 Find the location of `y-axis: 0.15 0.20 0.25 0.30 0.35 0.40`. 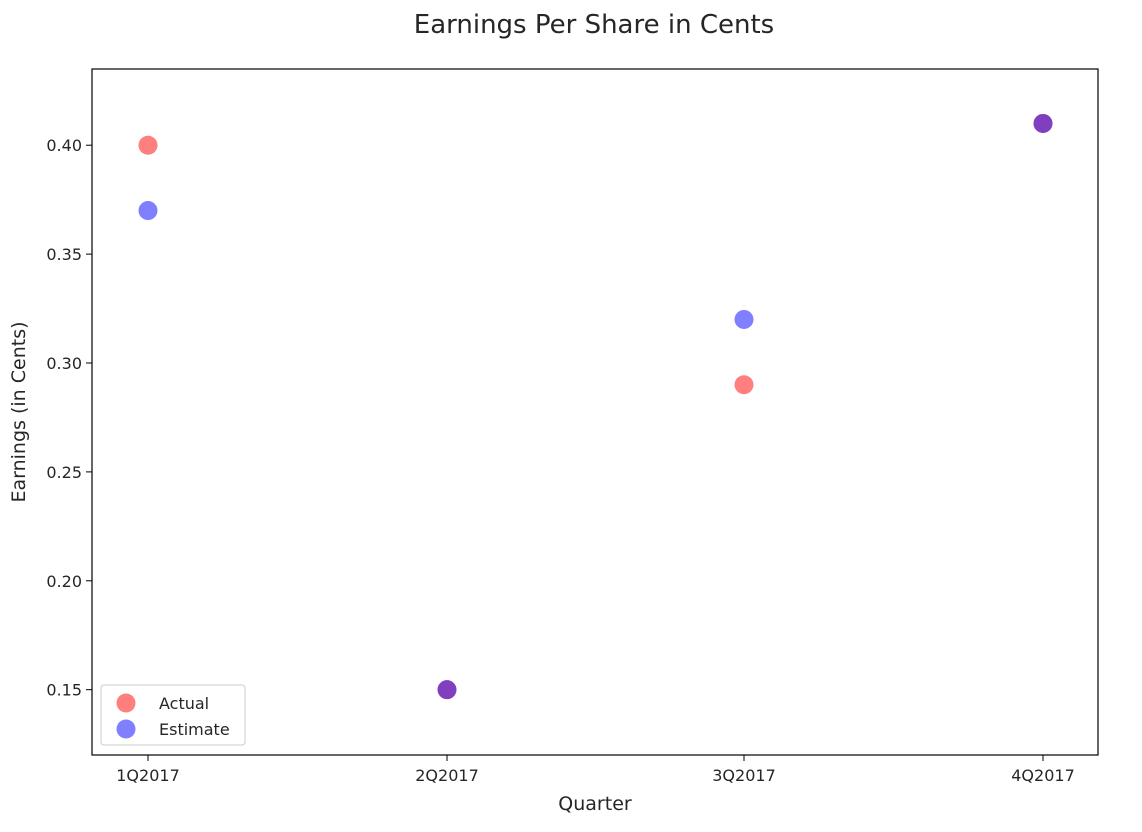

y-axis: 0.15 0.20 0.25 0.30 0.35 0.40 is located at coordinates (69, 418).